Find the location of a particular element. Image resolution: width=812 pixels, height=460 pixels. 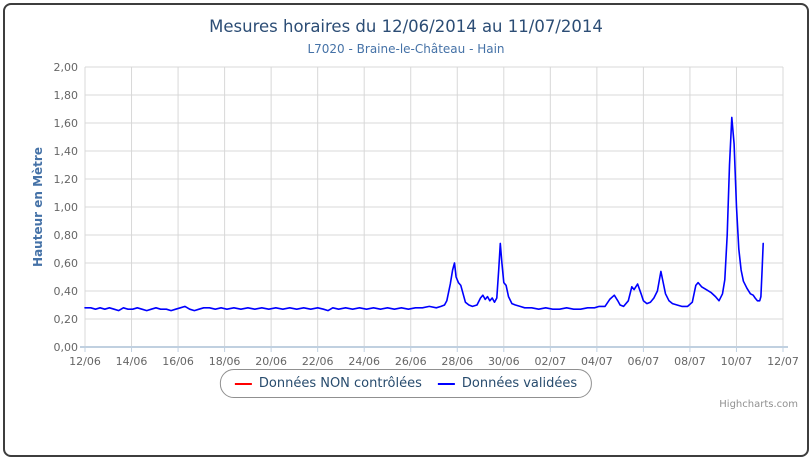

x-tick-label: 12/07 is located at coordinates (783, 361).